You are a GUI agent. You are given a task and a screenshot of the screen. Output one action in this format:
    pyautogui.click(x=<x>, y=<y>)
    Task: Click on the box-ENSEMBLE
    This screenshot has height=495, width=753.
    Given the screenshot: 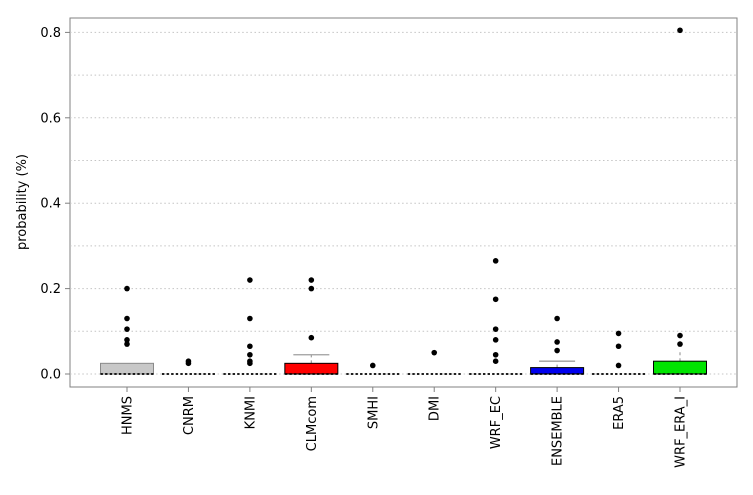 What is the action you would take?
    pyautogui.click(x=557, y=371)
    